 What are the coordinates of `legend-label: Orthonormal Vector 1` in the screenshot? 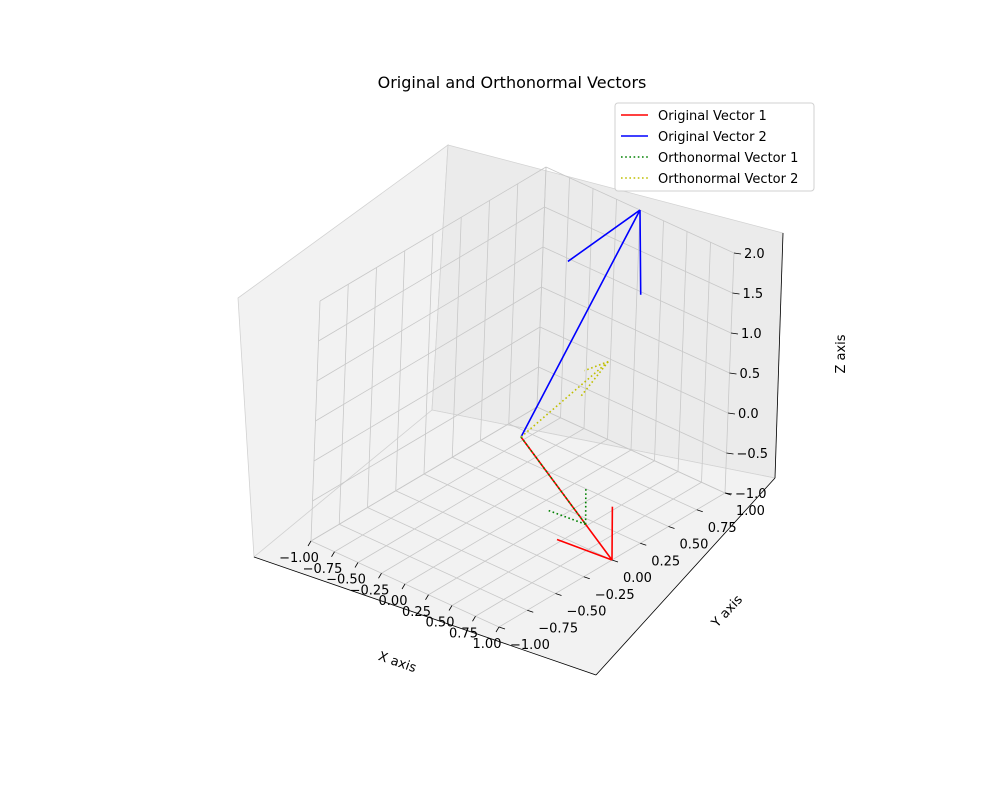 It's located at (728, 158).